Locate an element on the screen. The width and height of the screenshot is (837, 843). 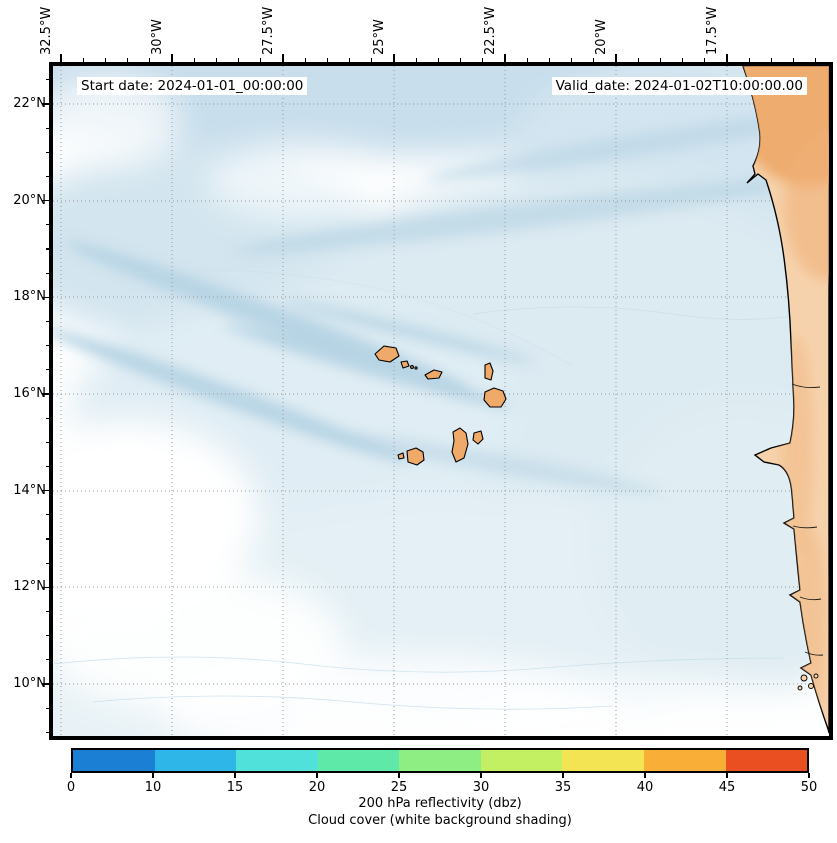
colorbar-tick-label: 40 is located at coordinates (645, 787).